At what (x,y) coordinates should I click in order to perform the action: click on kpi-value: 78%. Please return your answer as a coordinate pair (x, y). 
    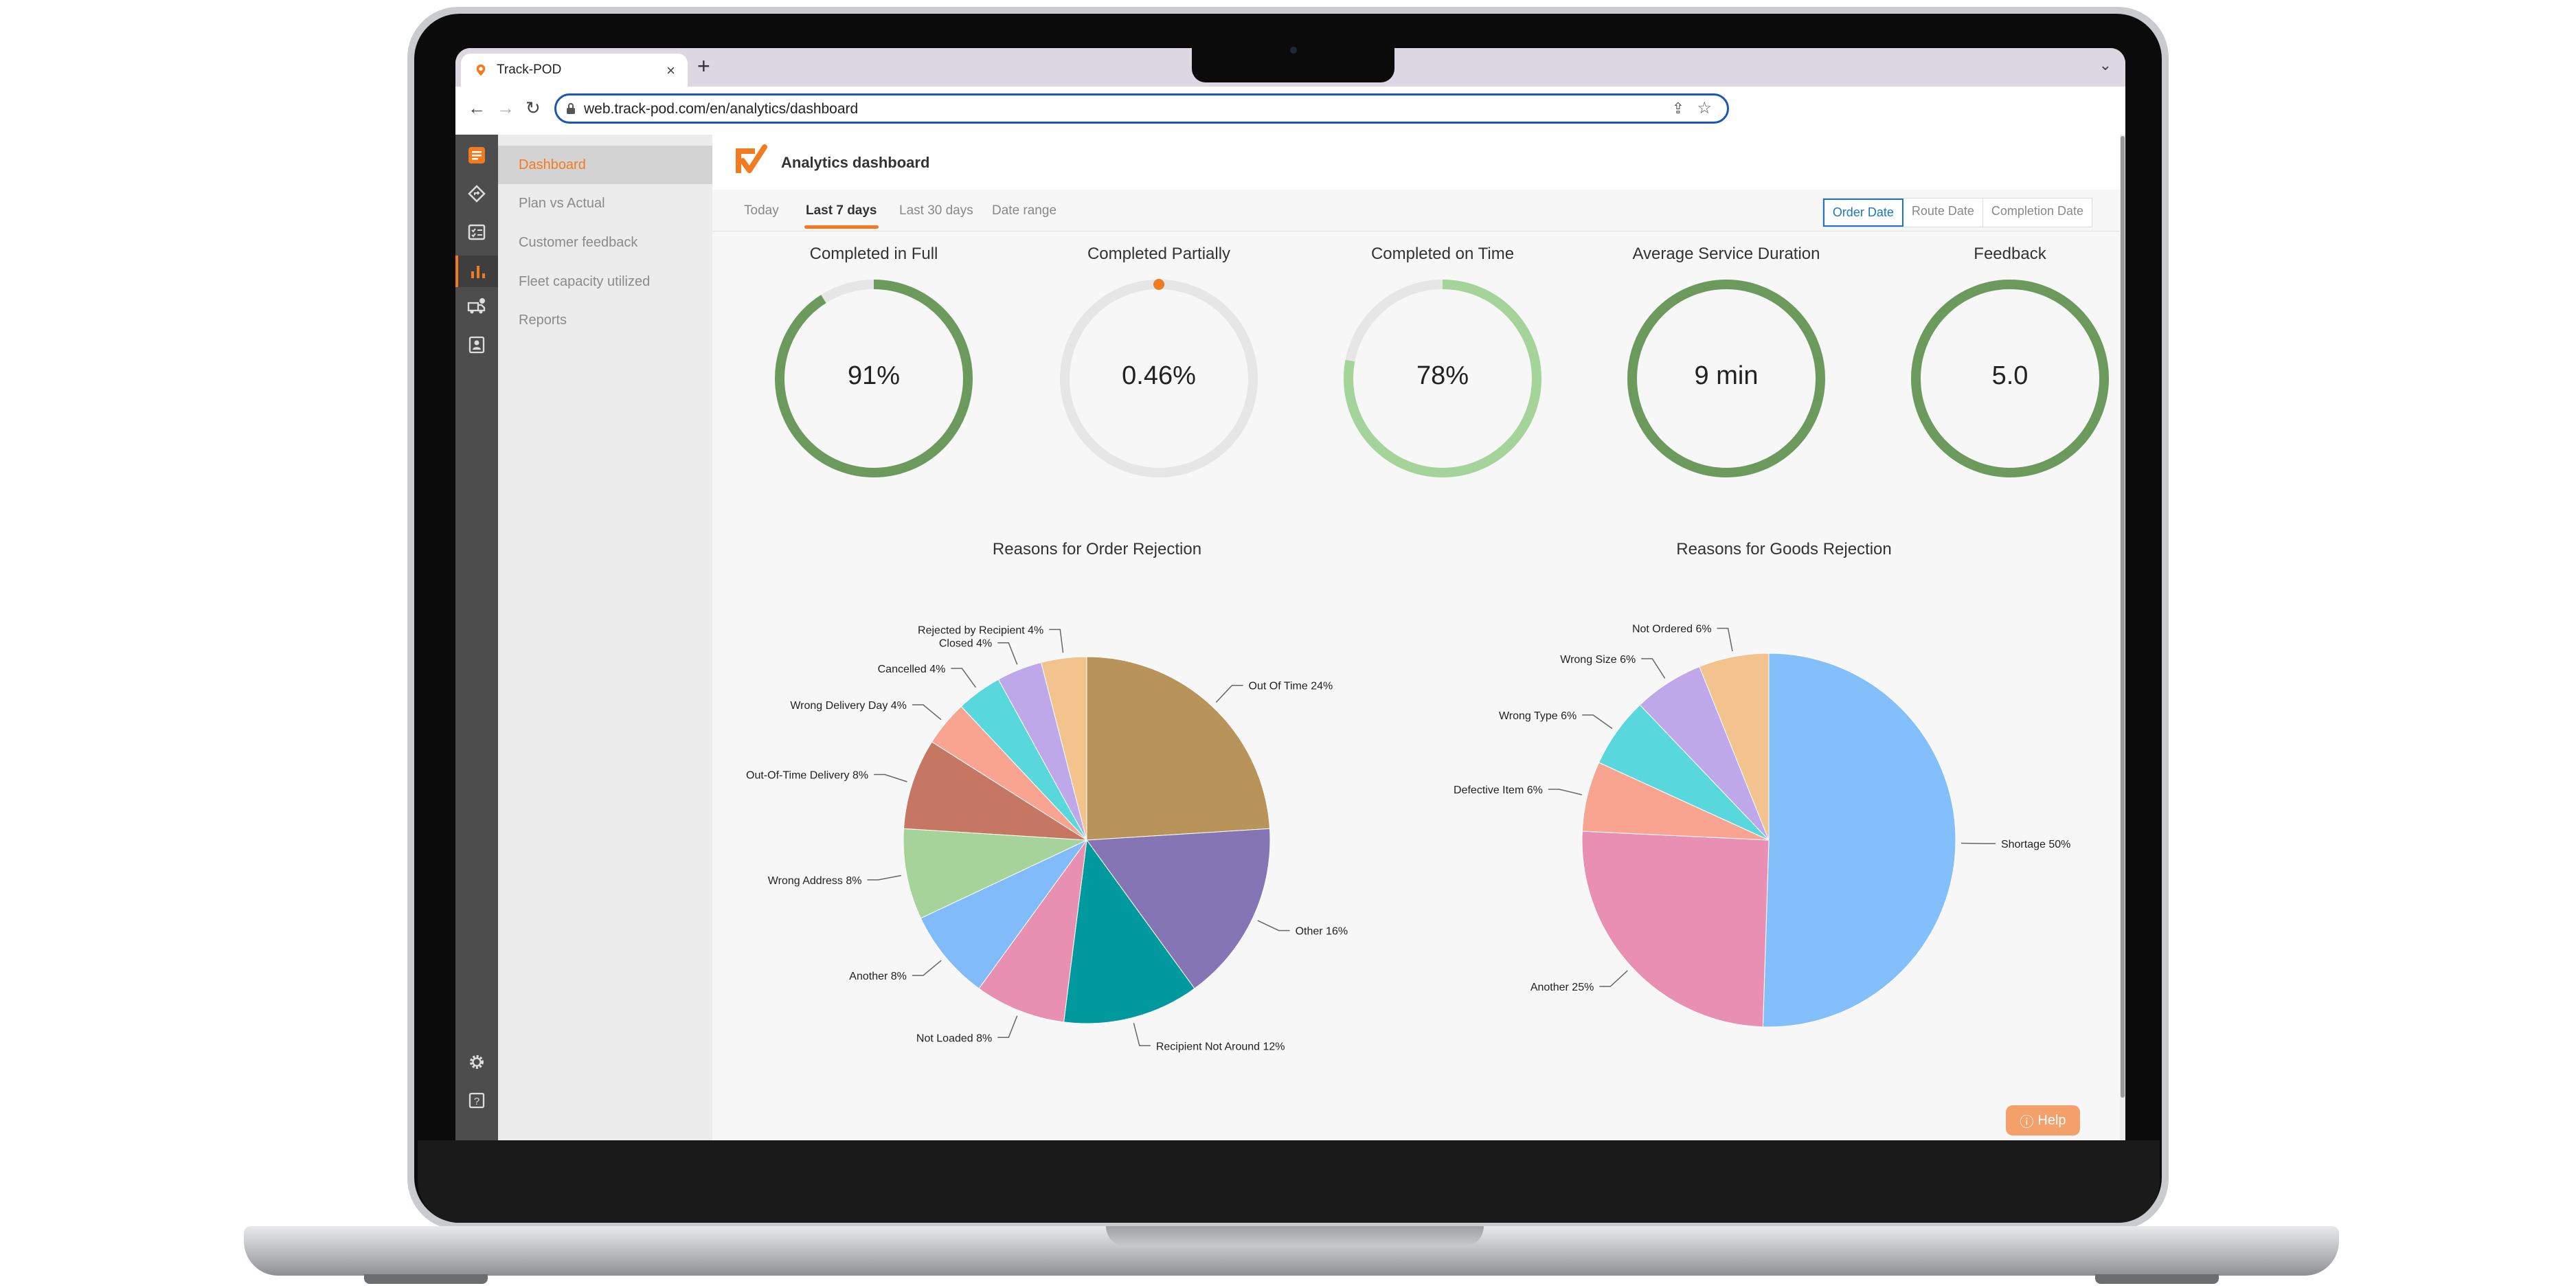
    Looking at the image, I should click on (1442, 375).